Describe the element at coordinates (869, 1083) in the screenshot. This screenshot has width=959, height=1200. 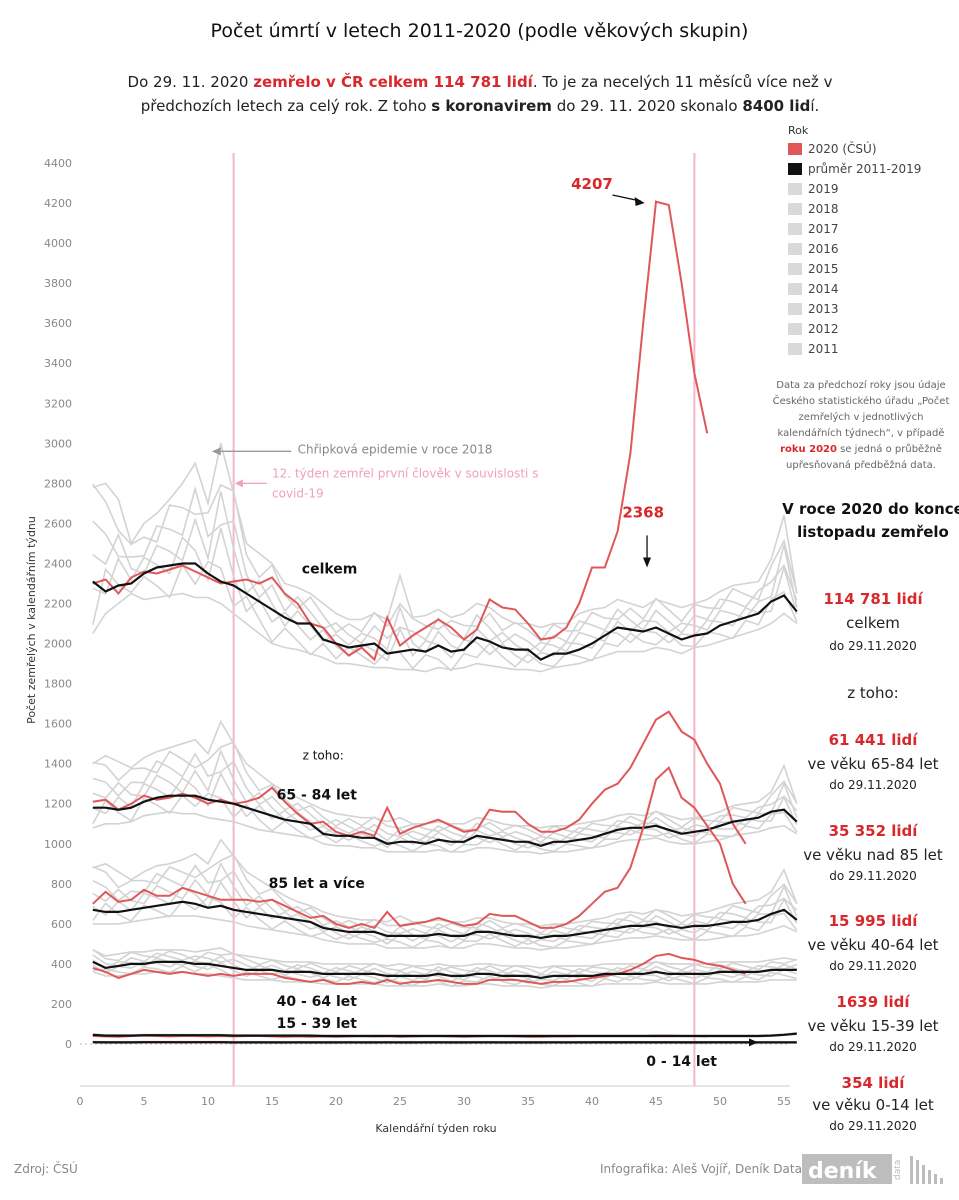
I see `summary-value: 354 lidí` at that location.